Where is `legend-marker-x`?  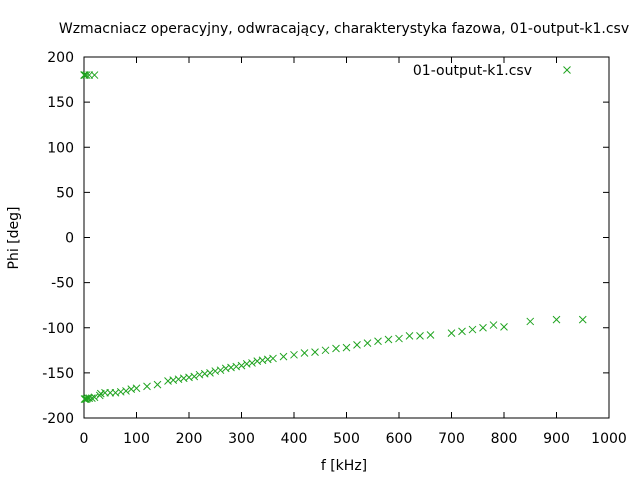
legend-marker-x is located at coordinates (567, 70).